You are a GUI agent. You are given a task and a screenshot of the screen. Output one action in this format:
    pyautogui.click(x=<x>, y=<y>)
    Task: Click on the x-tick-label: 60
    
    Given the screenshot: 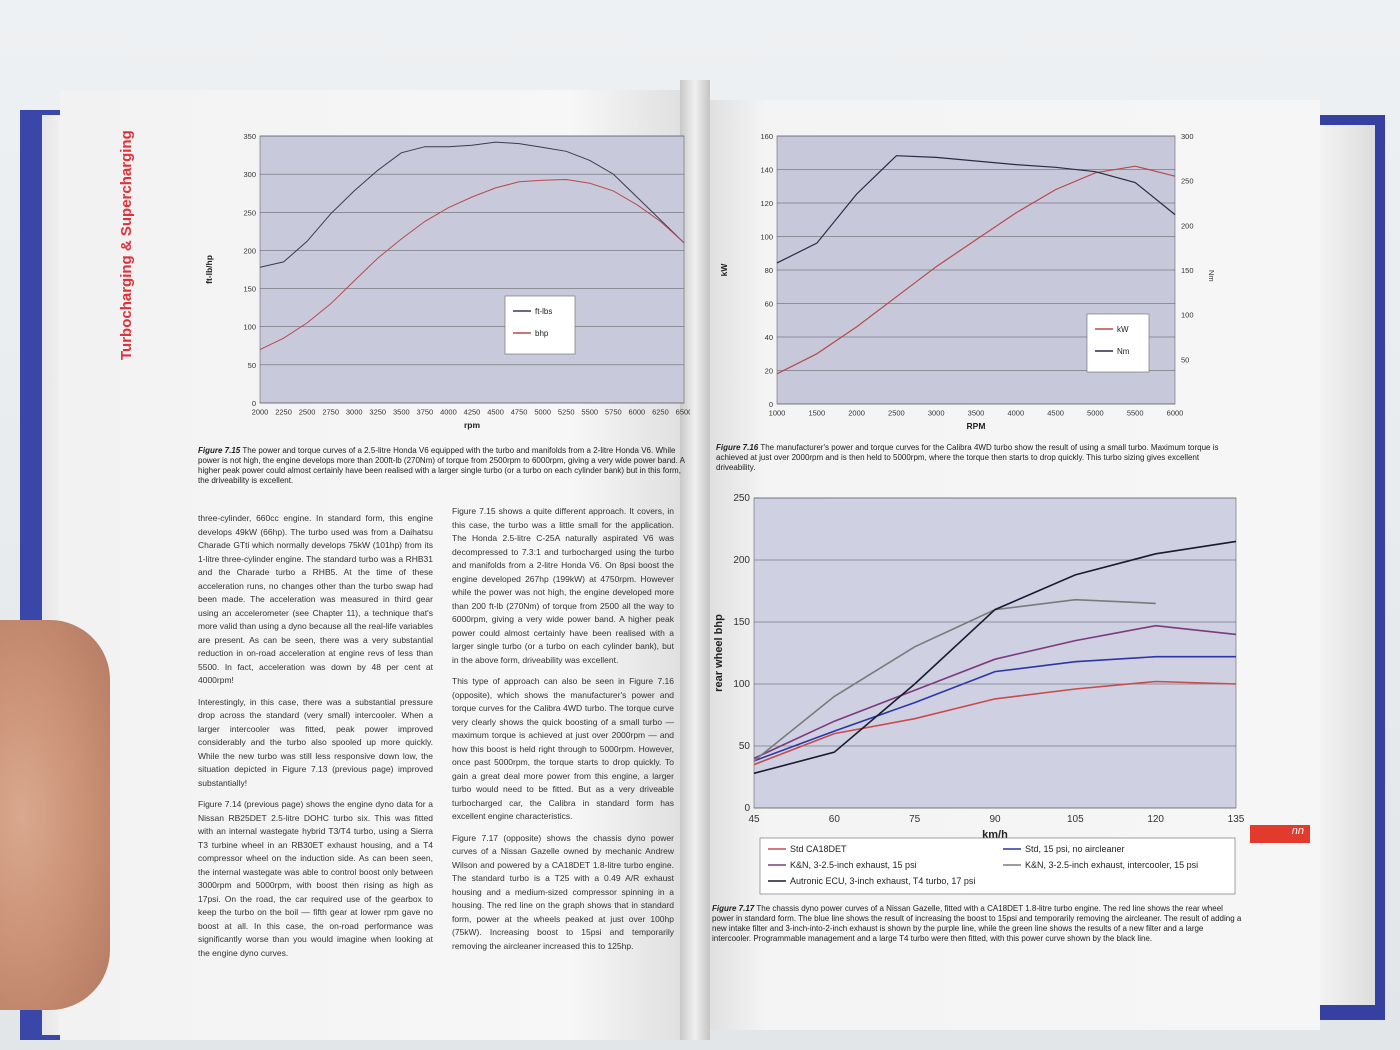 What is the action you would take?
    pyautogui.click(x=835, y=819)
    